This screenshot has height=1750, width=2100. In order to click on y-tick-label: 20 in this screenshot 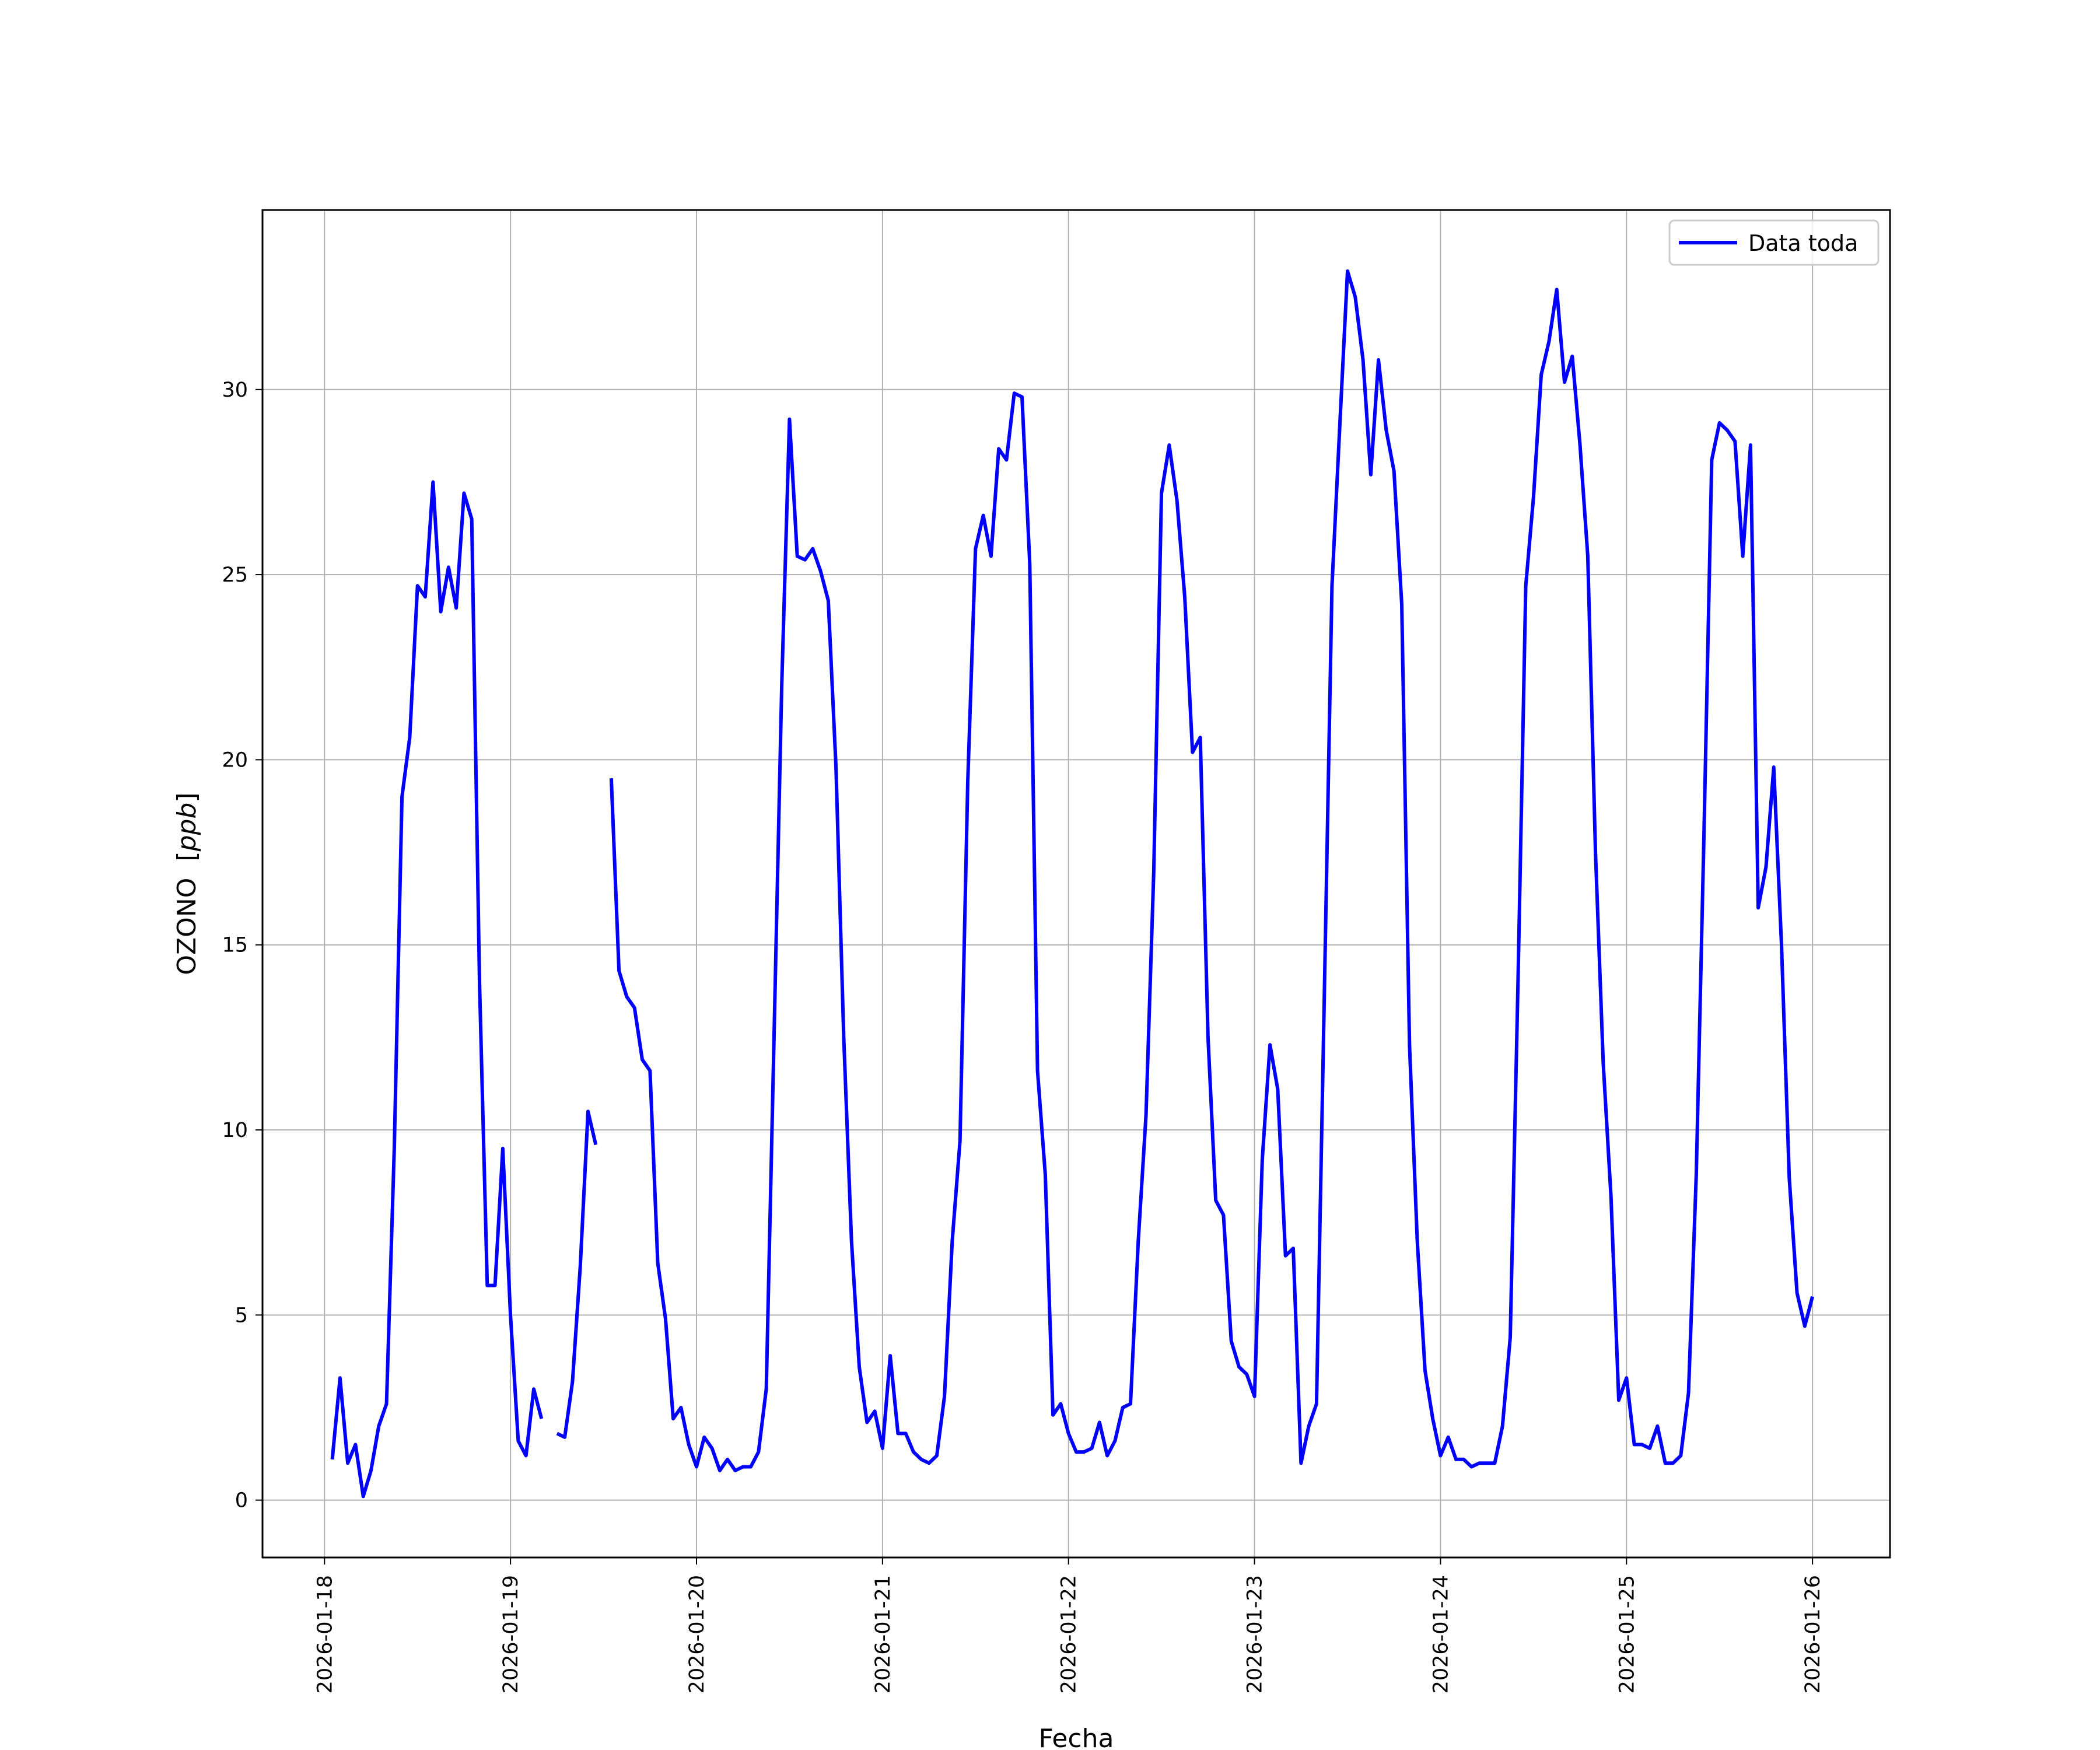, I will do `click(235, 760)`.